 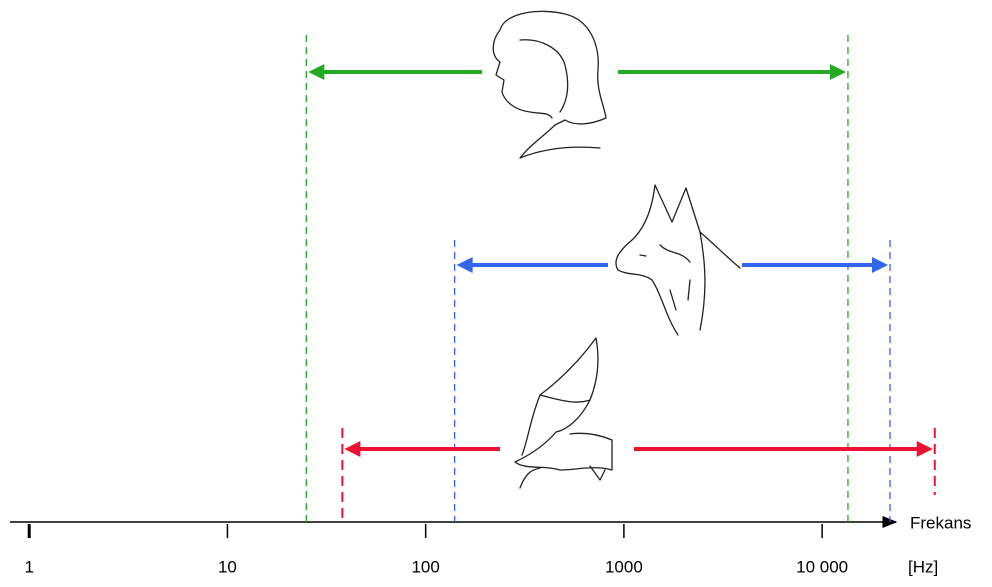 I want to click on wolf-icon, so click(x=675, y=260).